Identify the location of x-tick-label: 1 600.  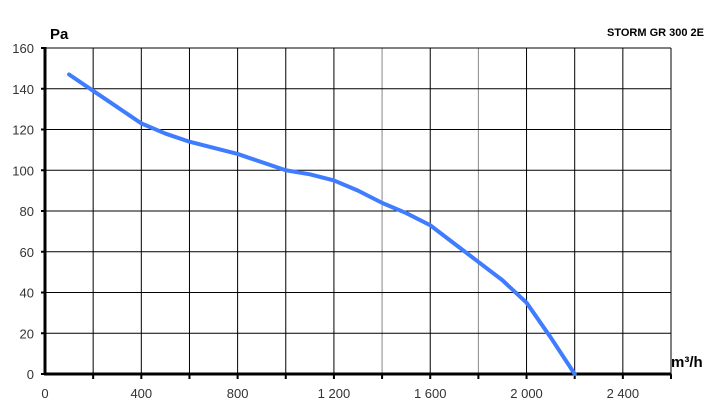
(430, 393).